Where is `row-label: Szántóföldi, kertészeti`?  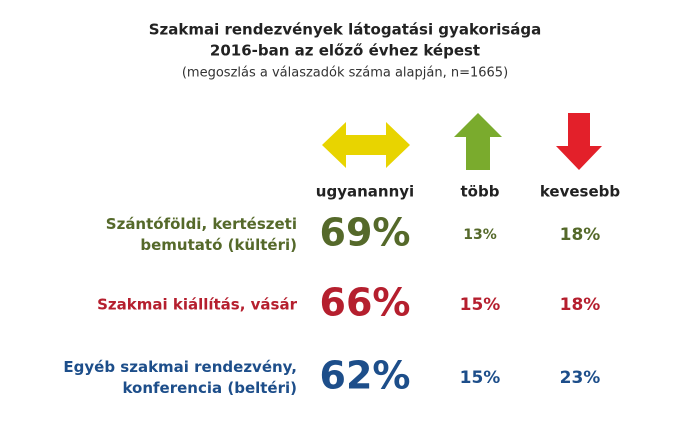
row-label: Szántóföldi, kertészeti is located at coordinates (201, 224).